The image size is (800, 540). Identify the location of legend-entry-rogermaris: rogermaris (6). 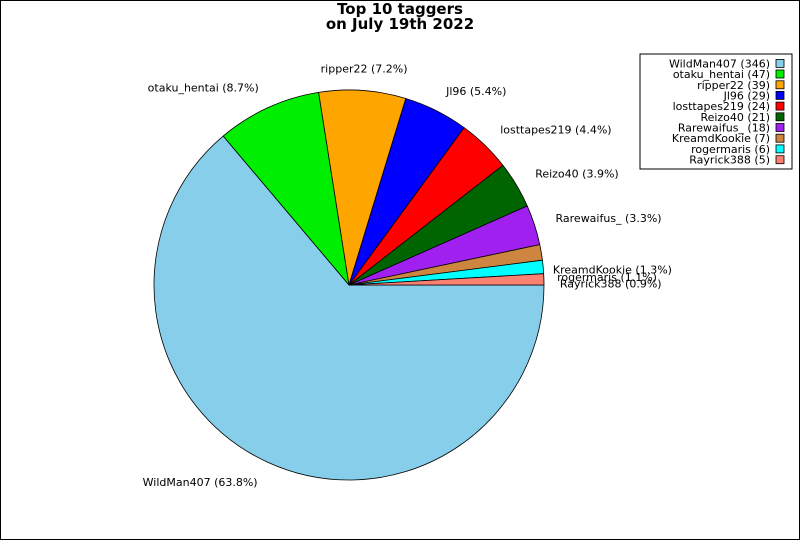
(730, 149).